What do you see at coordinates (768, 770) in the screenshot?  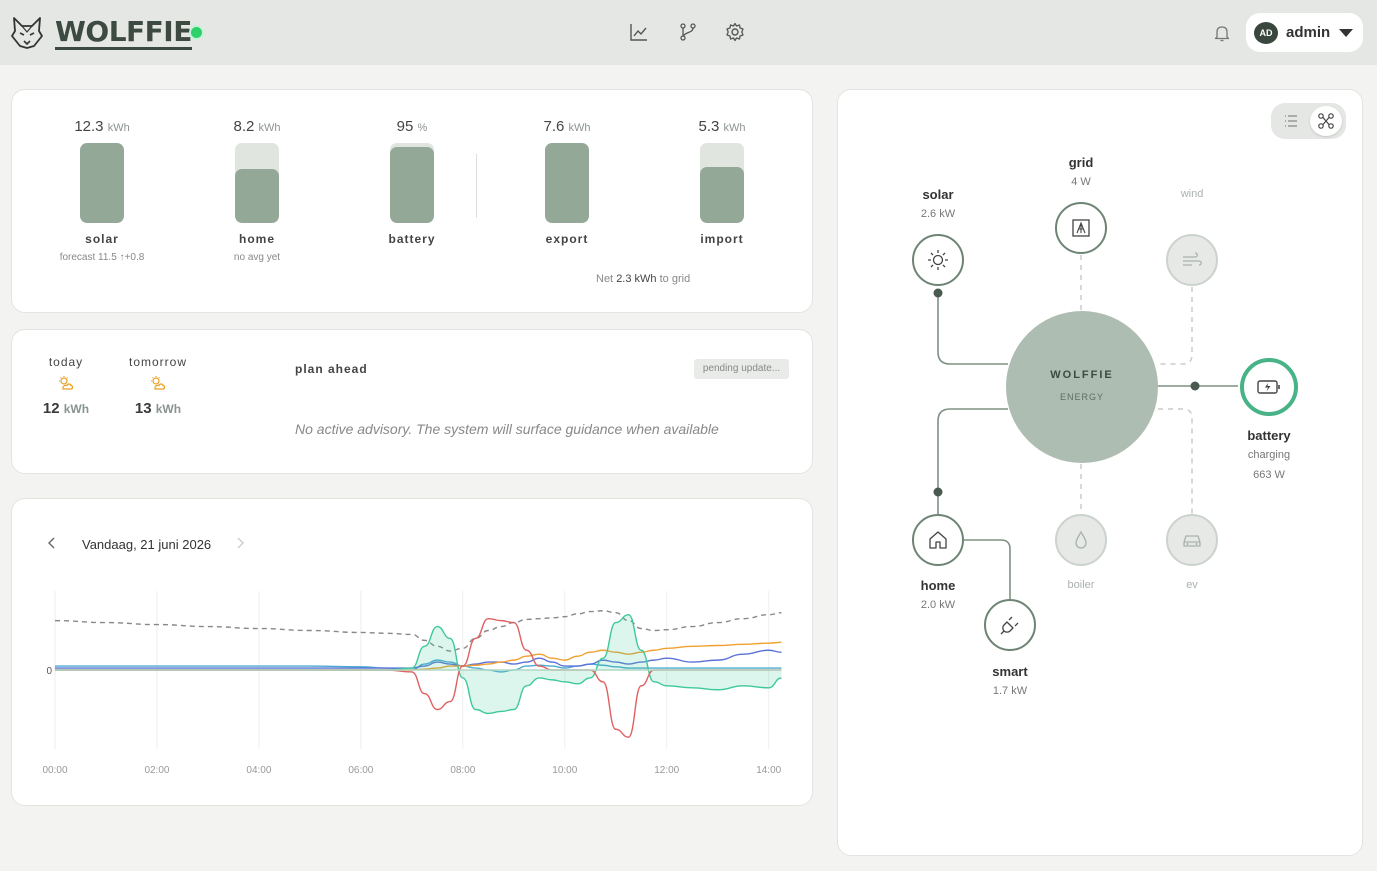 I see `x-tick-label: 14:00` at bounding box center [768, 770].